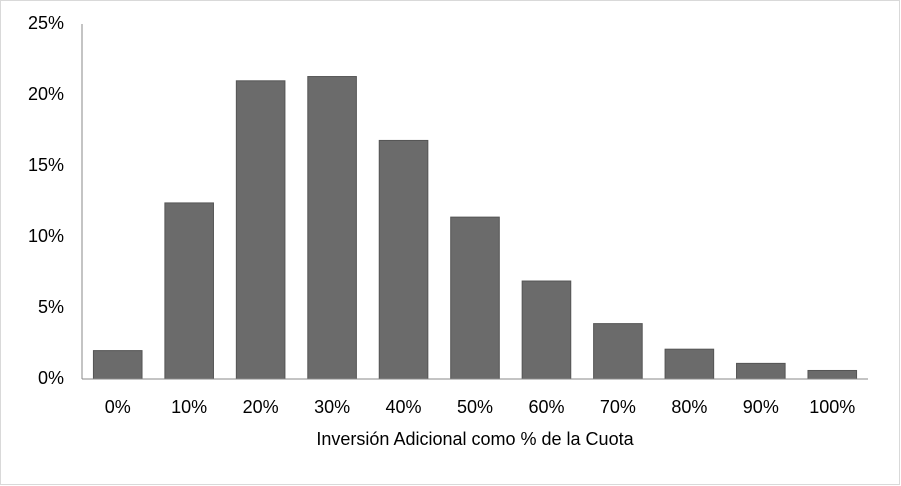 The width and height of the screenshot is (901, 486). Describe the element at coordinates (46, 23) in the screenshot. I see `y-tick-label: 25%` at that location.